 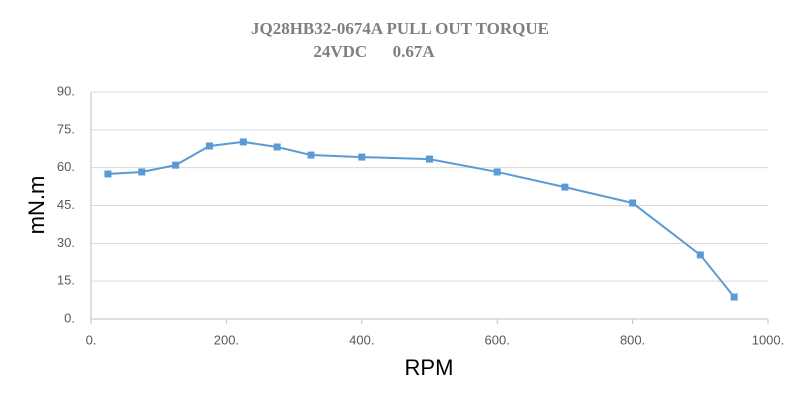 I want to click on x-tick-label: 0., so click(x=91, y=339).